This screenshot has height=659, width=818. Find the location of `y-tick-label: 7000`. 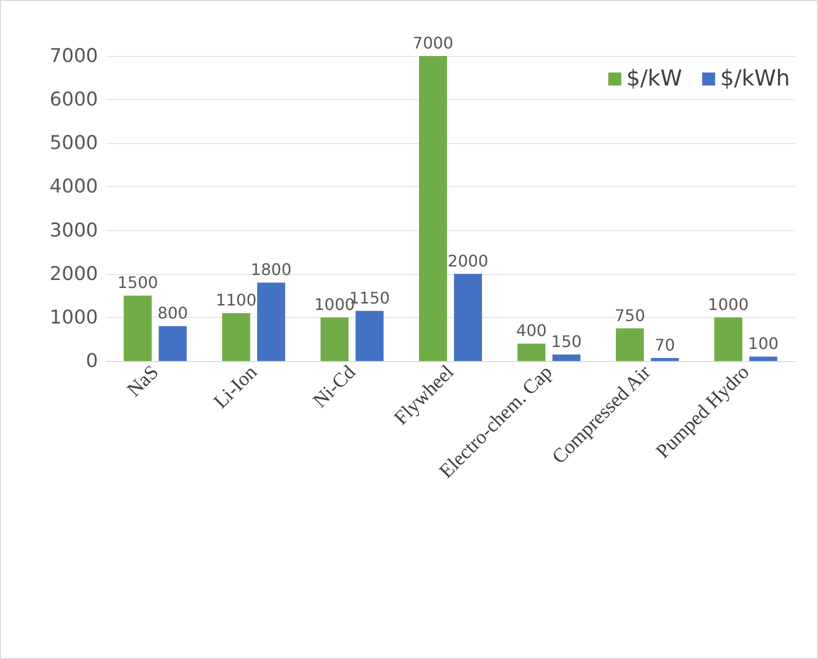

y-tick-label: 7000 is located at coordinates (74, 56).